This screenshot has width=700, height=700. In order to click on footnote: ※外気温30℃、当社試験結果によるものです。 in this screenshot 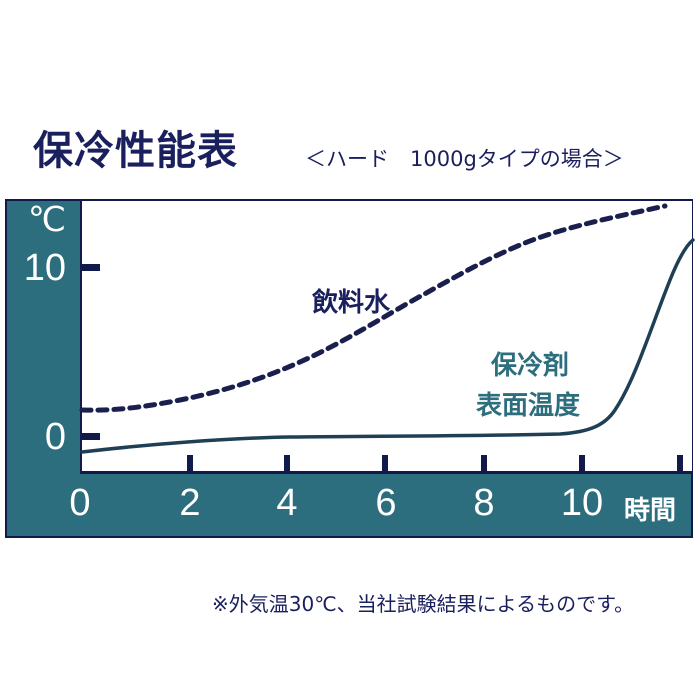, I will do `click(423, 604)`.